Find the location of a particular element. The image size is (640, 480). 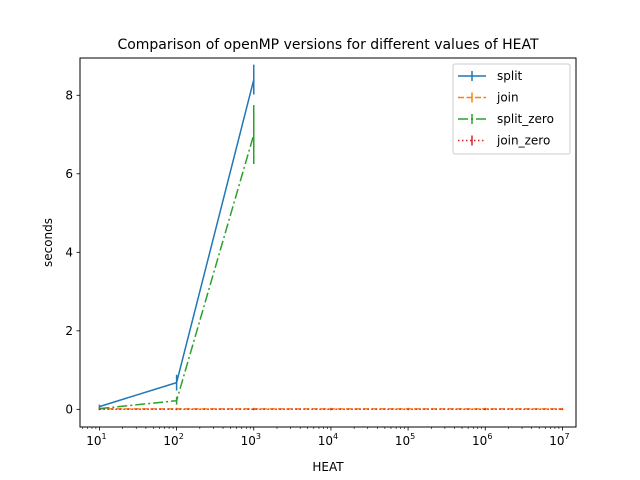

y-tick-label: 4 is located at coordinates (69, 252).